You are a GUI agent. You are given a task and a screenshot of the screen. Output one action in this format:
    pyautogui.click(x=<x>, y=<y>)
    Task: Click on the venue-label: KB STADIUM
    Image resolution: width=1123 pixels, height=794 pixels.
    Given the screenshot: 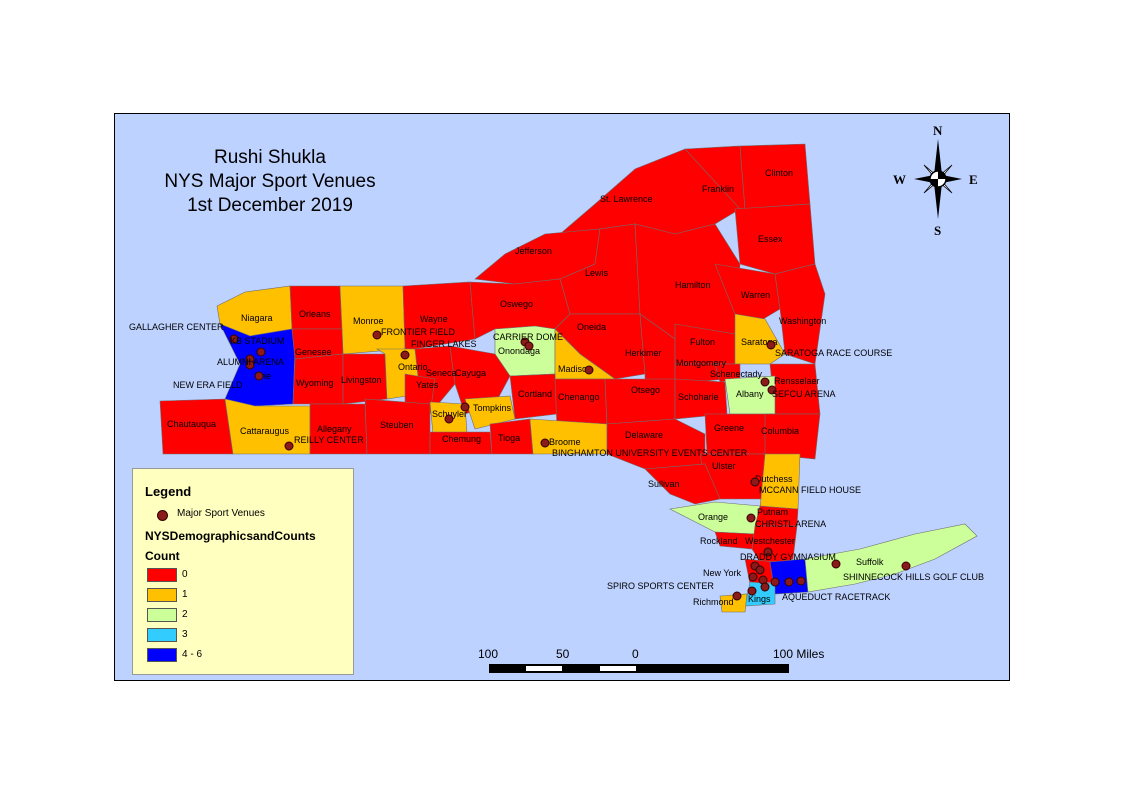 What is the action you would take?
    pyautogui.click(x=257, y=341)
    